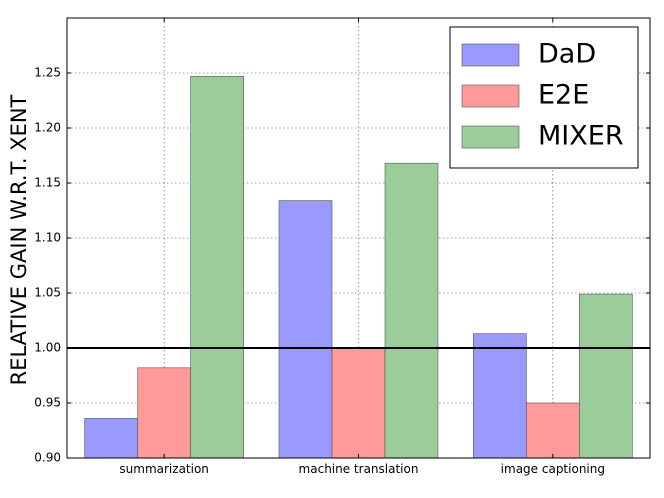  Describe the element at coordinates (567, 54) in the screenshot. I see `legend-label-dad: DaD` at that location.